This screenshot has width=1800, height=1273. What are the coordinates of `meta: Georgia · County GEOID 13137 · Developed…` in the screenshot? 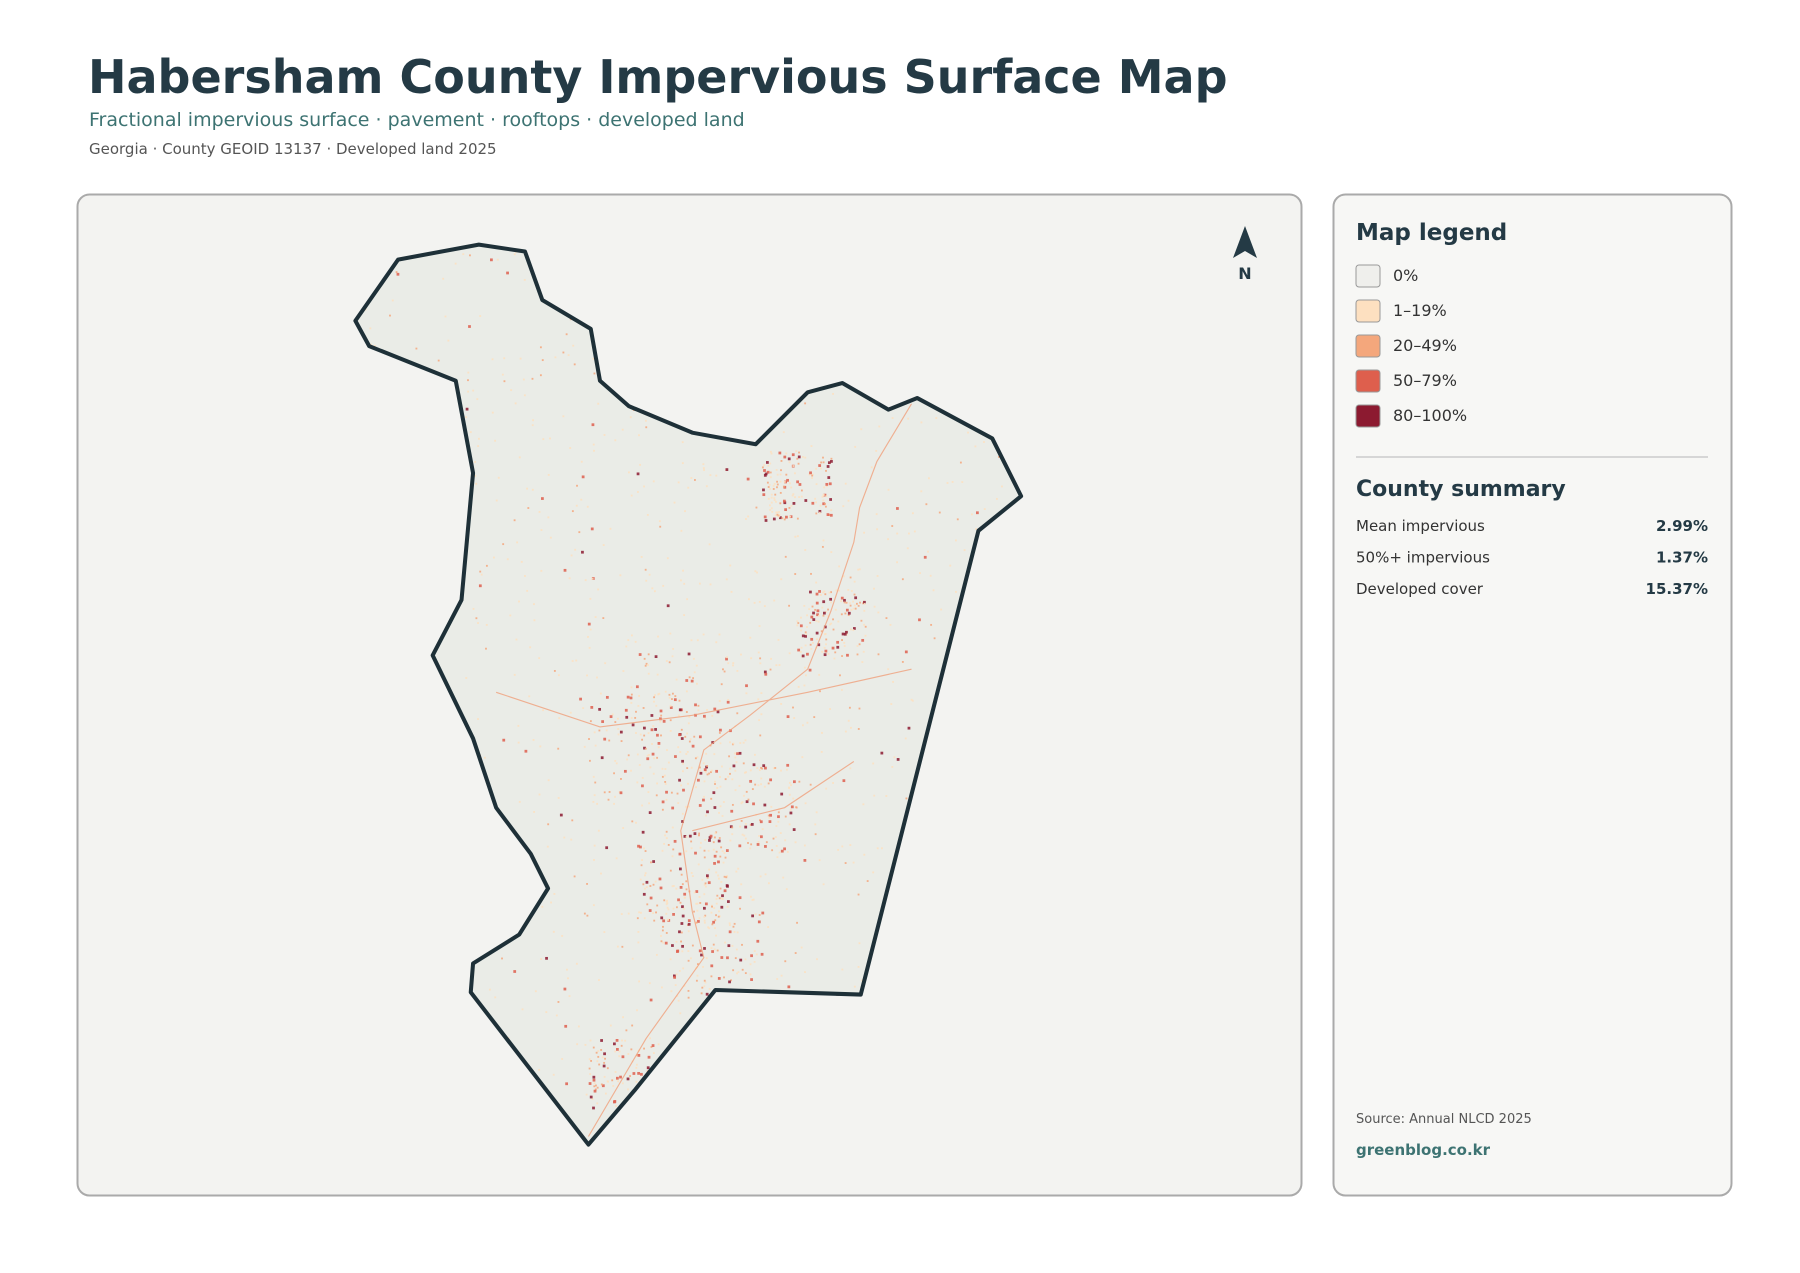 It's located at (293, 149).